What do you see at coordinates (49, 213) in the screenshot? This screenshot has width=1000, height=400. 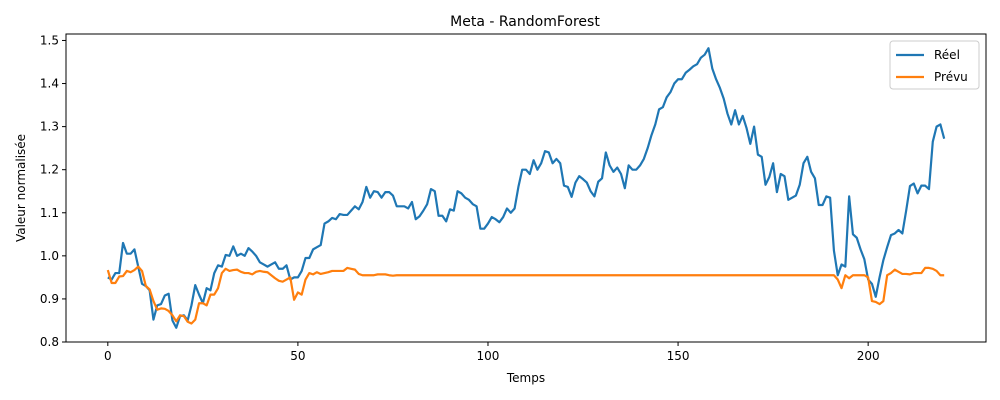 I see `y-tick-label: 1.1` at bounding box center [49, 213].